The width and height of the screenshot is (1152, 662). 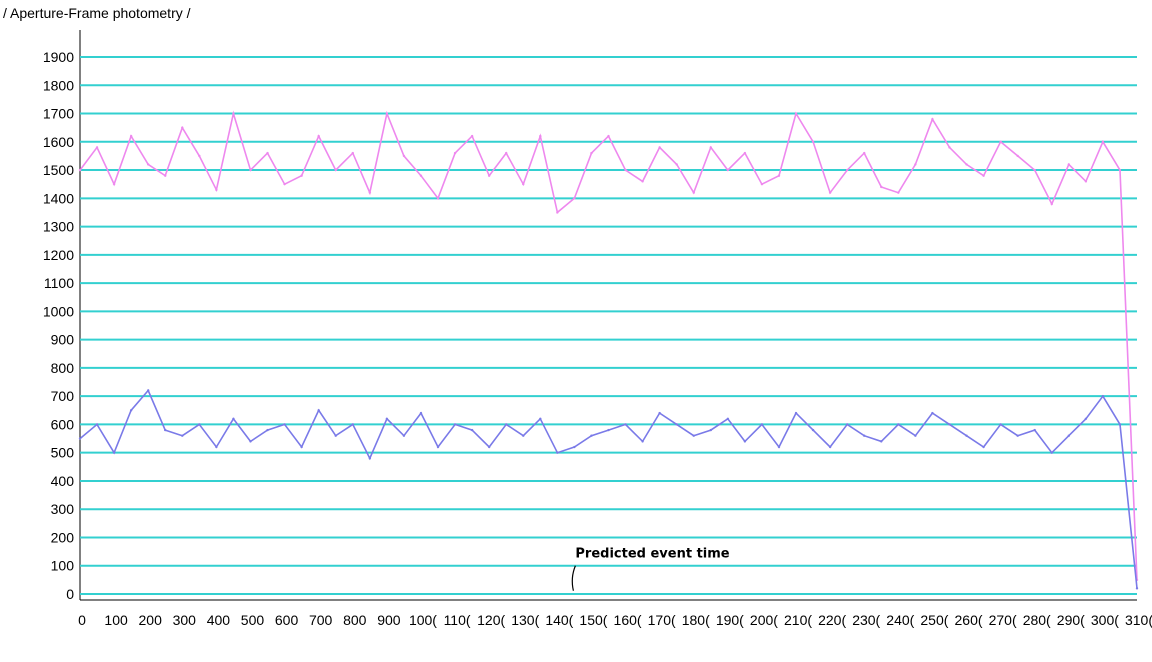 What do you see at coordinates (652, 554) in the screenshot?
I see `annotation-label-0: Predicted event time` at bounding box center [652, 554].